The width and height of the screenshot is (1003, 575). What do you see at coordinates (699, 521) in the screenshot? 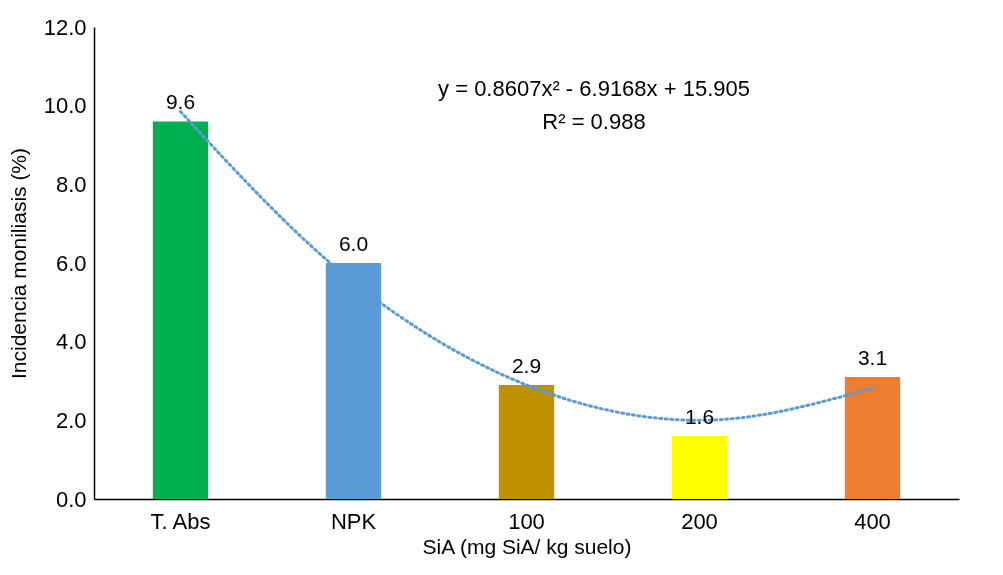
I see `x-tick-label: 200` at bounding box center [699, 521].